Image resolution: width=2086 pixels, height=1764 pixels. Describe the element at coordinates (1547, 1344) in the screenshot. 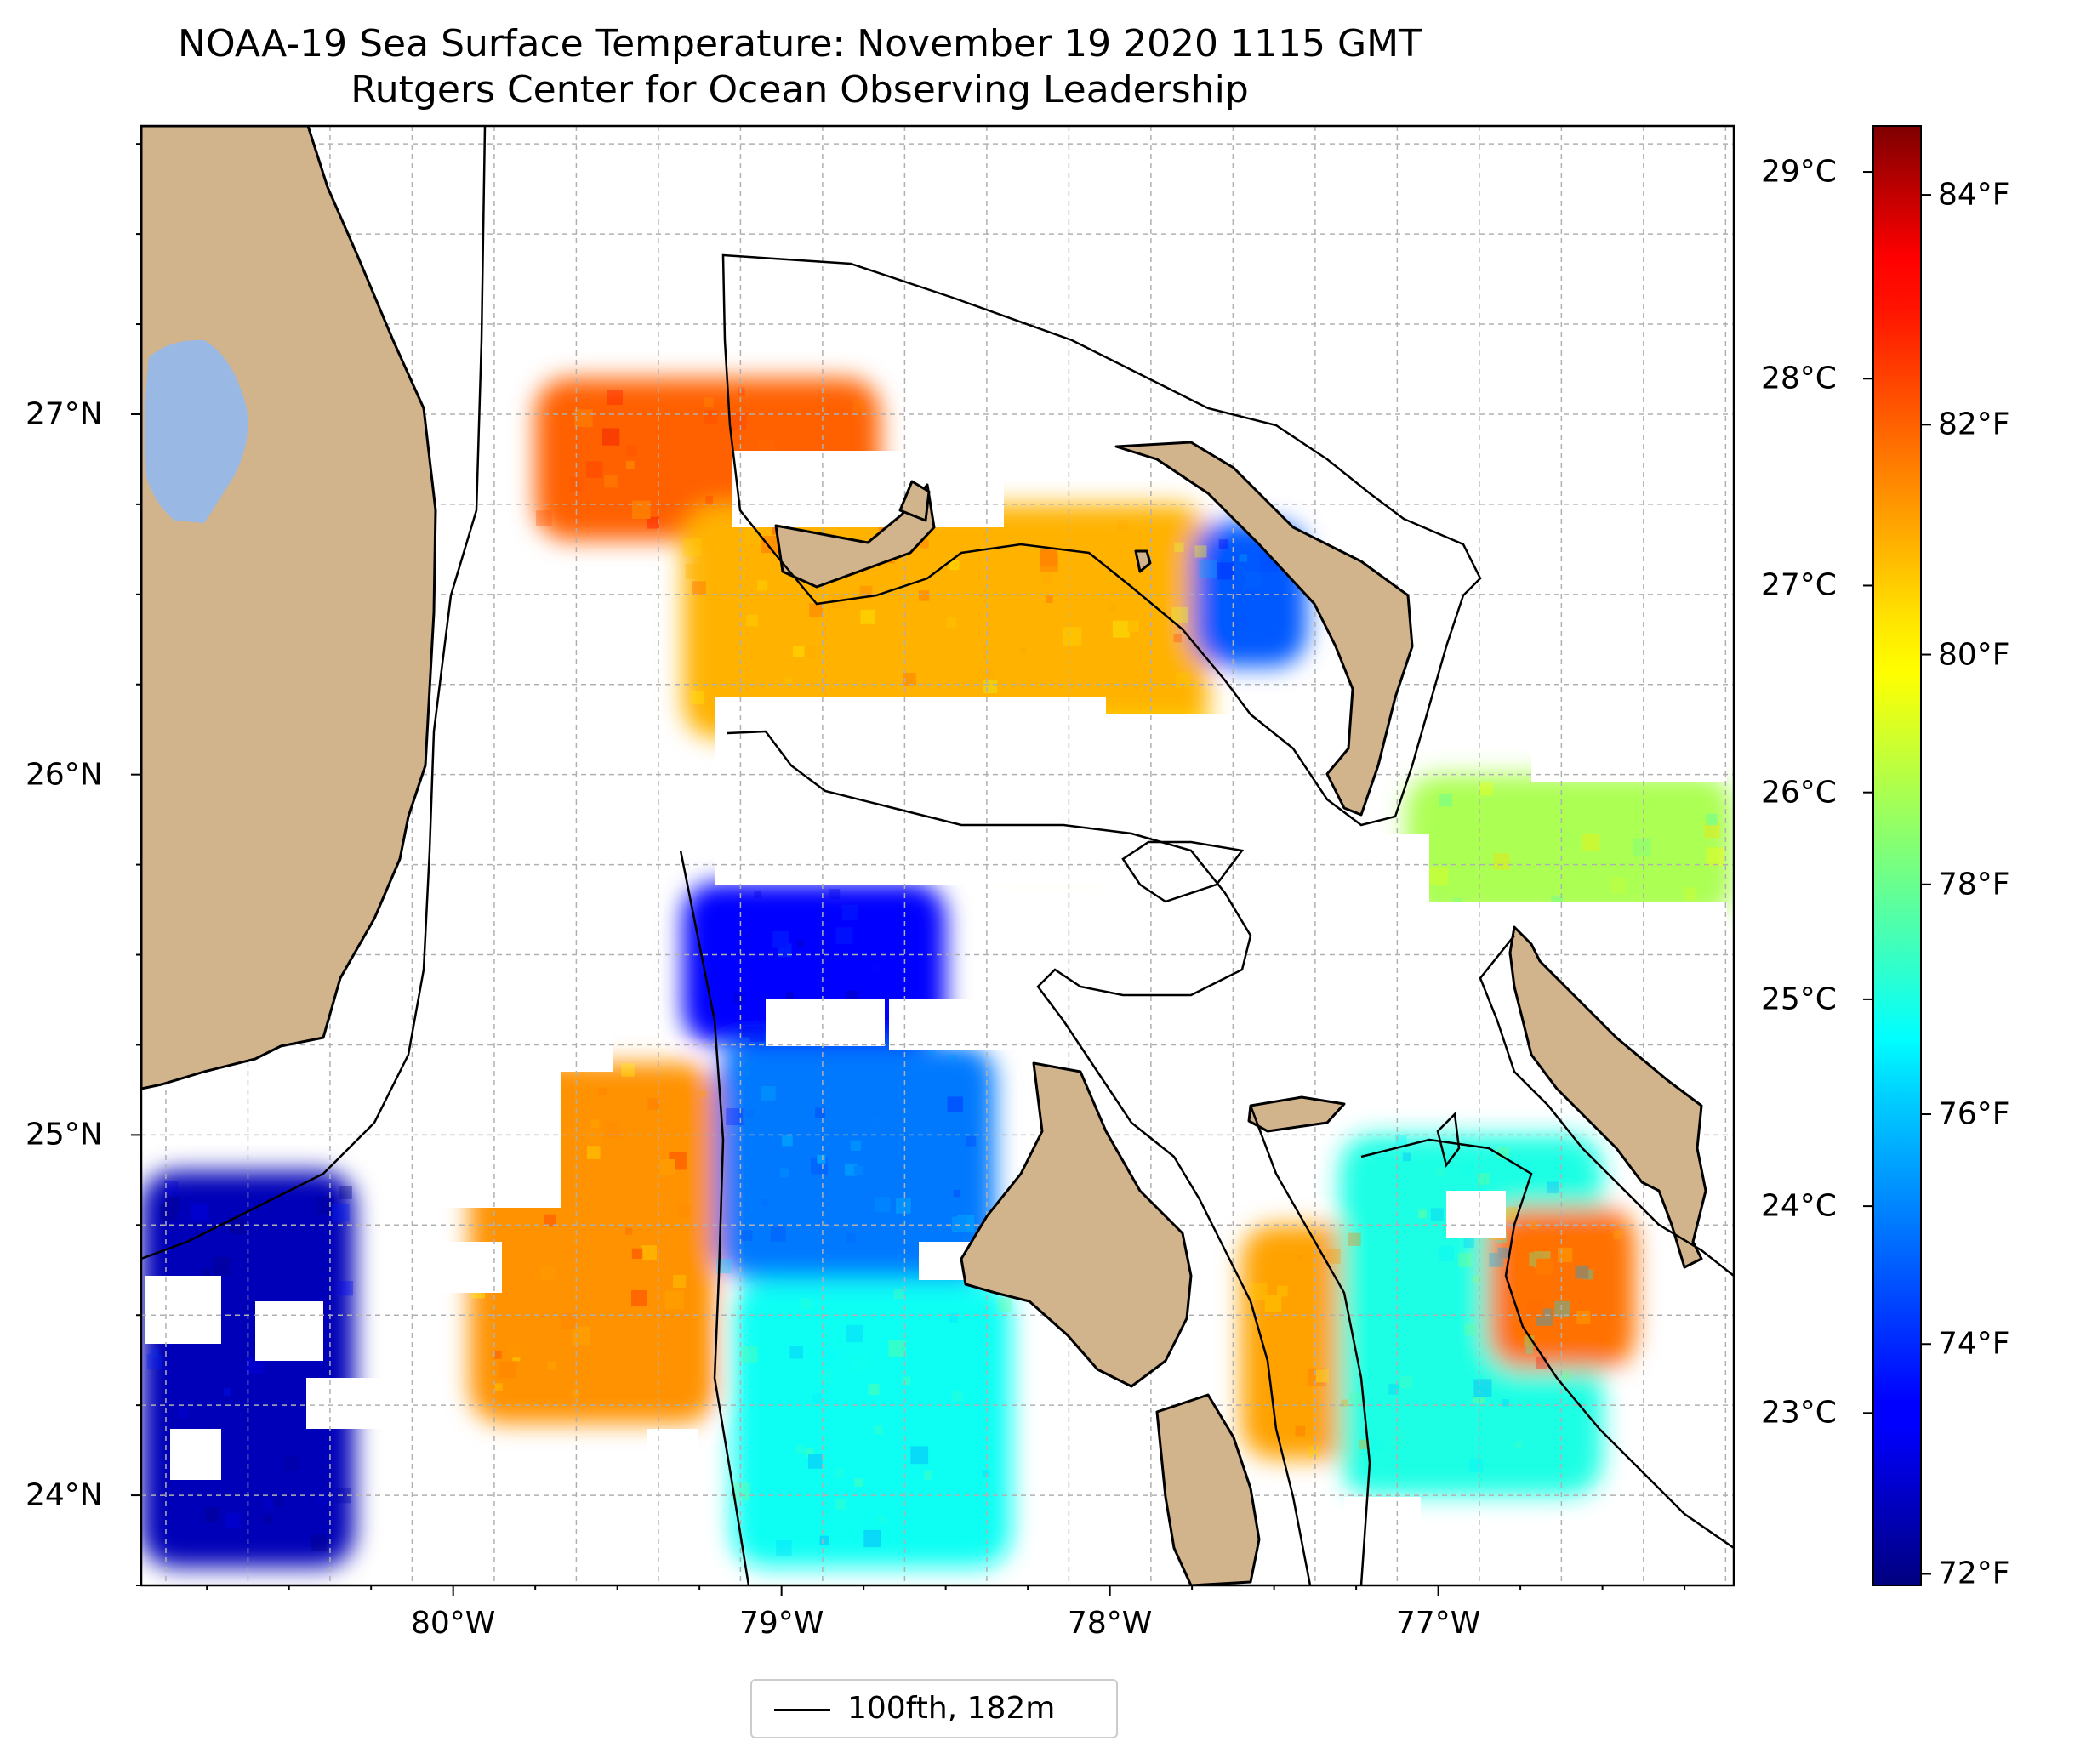

I see `contour-southeast` at that location.